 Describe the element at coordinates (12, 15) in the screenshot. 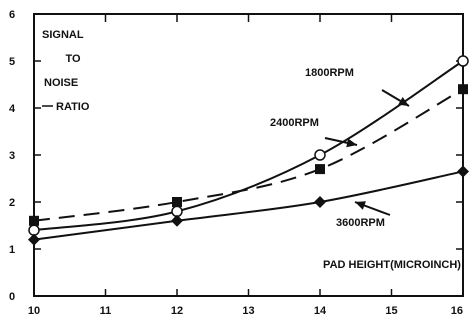

I see `y-tick-label: 6` at that location.